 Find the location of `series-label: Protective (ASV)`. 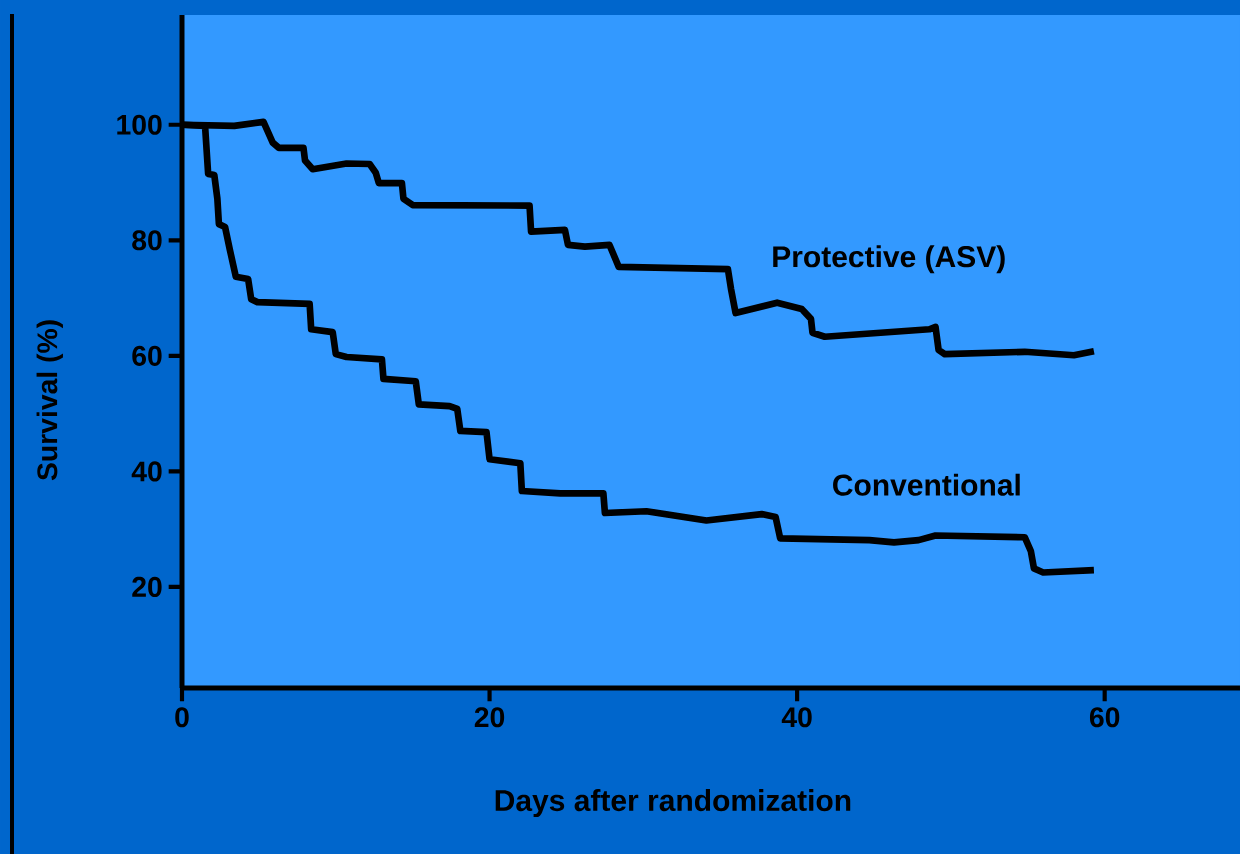

series-label: Protective (ASV) is located at coordinates (889, 259).